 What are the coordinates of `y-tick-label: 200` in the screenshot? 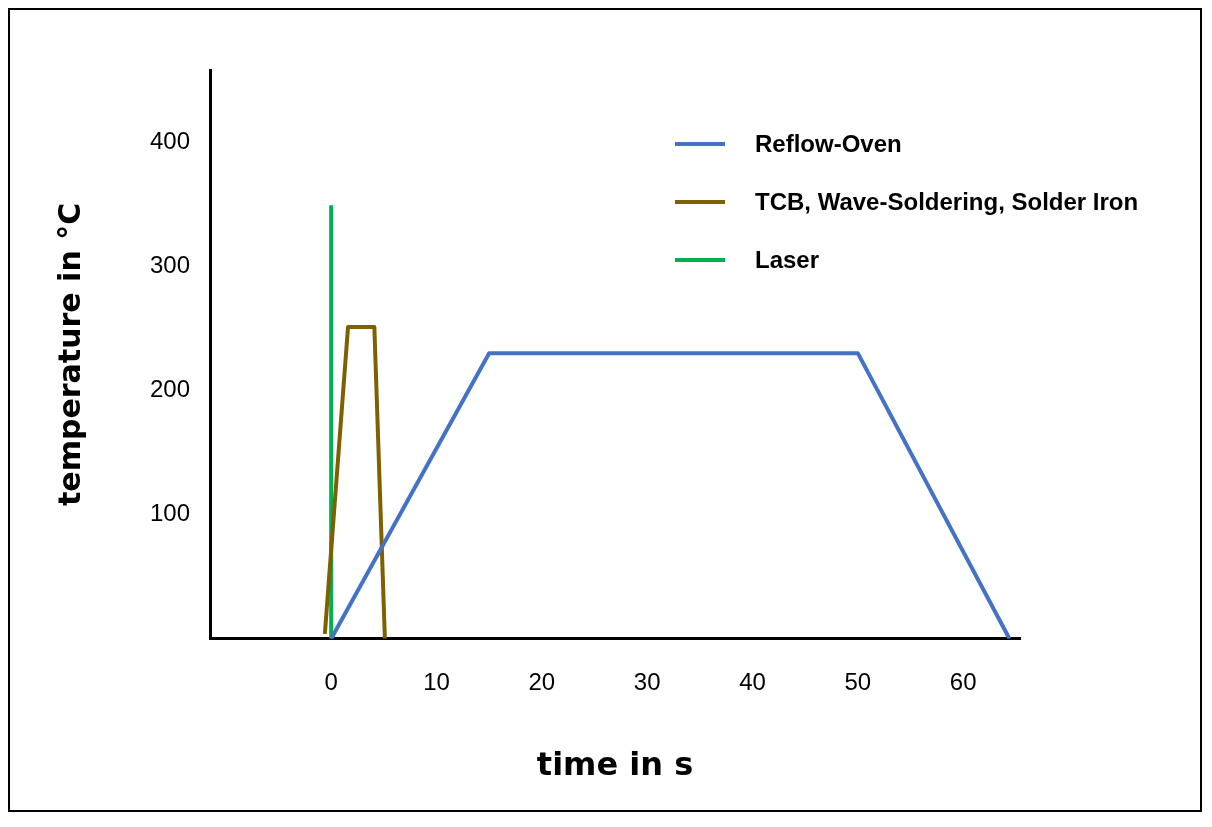 It's located at (170, 389).